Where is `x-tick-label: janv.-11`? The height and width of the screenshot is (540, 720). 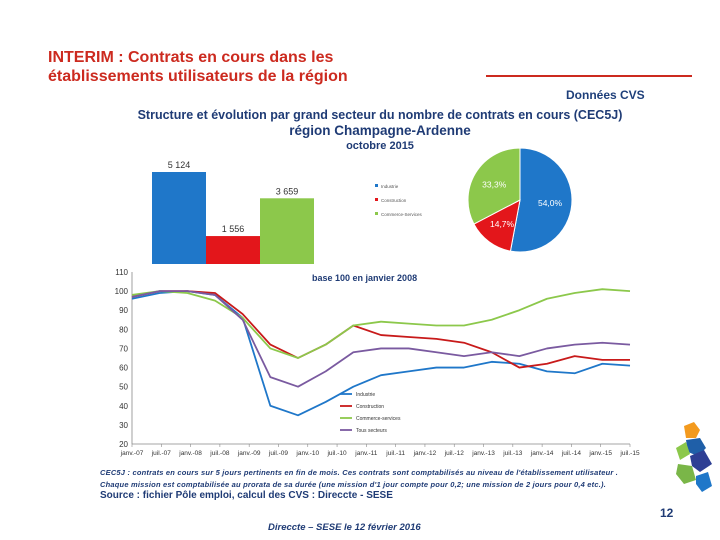
x-tick-label: janv.-11 is located at coordinates (366, 453).